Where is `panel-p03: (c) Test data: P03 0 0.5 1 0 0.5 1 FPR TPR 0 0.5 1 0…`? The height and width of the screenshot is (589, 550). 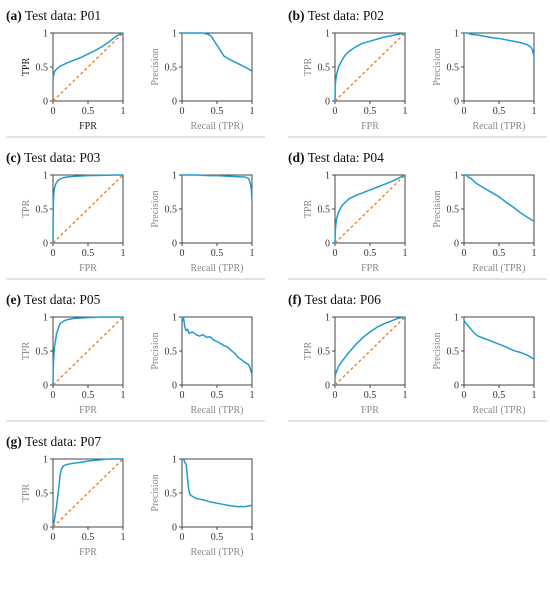 panel-p03: (c) Test data: P03 0 0.5 1 0 0.5 1 FPR TPR 0 0.5 1 0… is located at coordinates (135, 215).